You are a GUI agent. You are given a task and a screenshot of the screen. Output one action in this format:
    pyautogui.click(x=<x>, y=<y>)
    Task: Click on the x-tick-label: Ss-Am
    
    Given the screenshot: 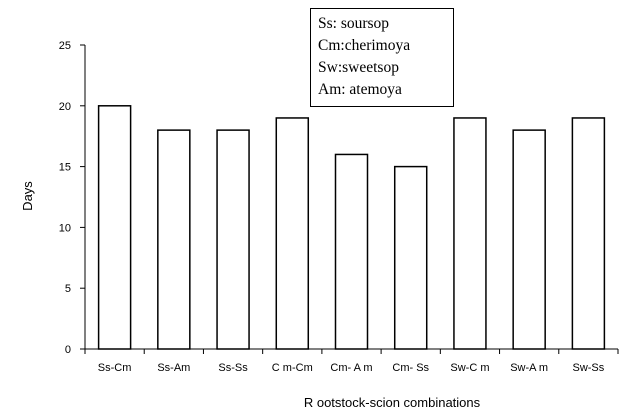 What is the action you would take?
    pyautogui.click(x=173, y=368)
    